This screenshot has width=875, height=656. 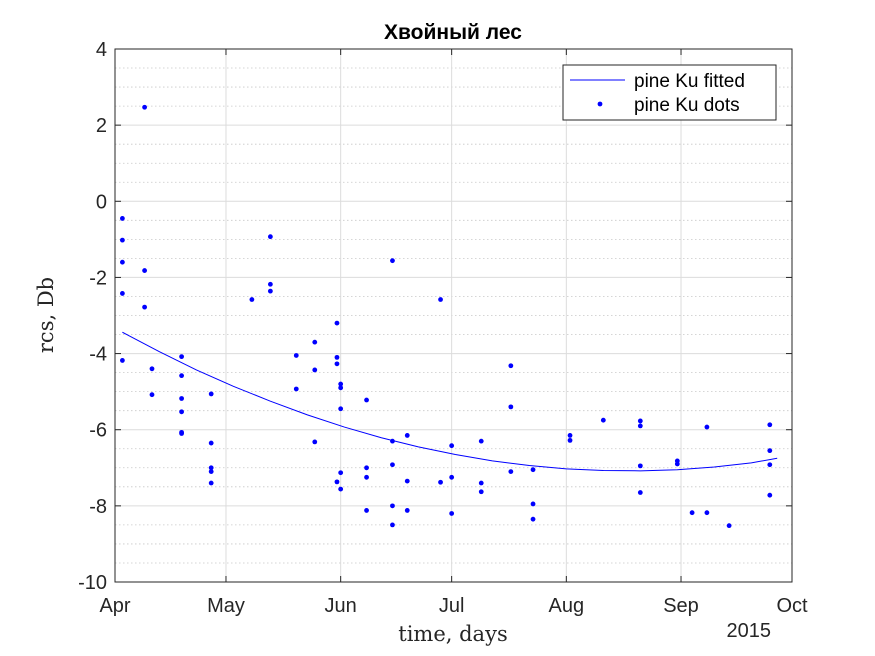 What do you see at coordinates (98, 355) in the screenshot?
I see `y-tick-label: -4` at bounding box center [98, 355].